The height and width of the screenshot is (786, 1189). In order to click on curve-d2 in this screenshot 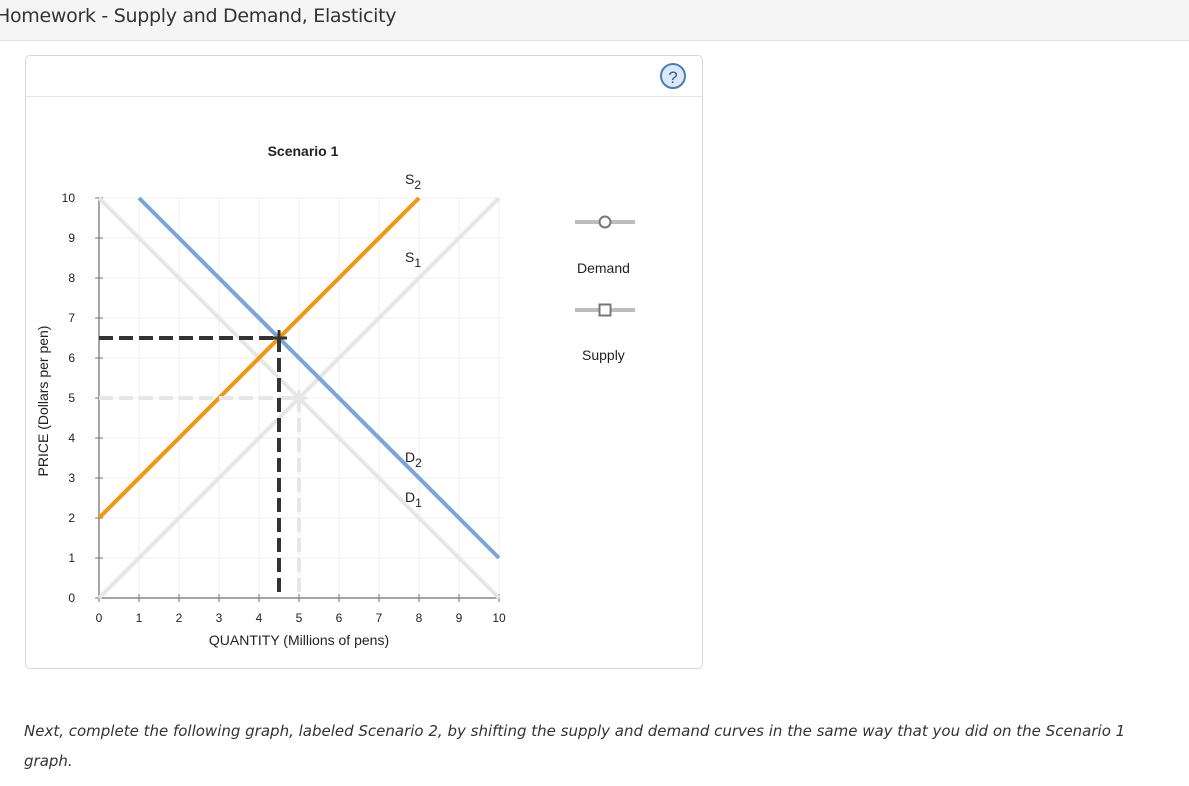, I will do `click(319, 378)`.